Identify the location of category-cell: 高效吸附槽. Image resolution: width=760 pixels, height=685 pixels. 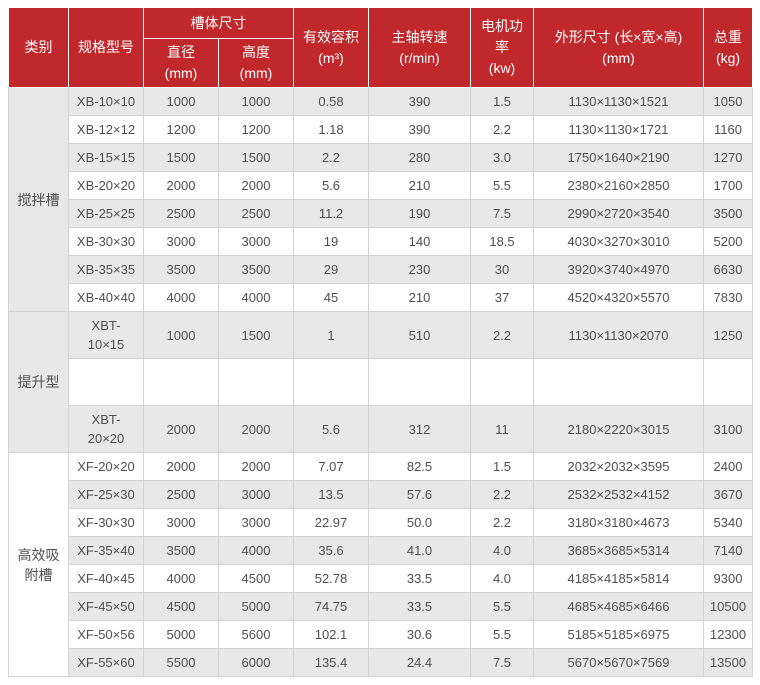
(38, 564).